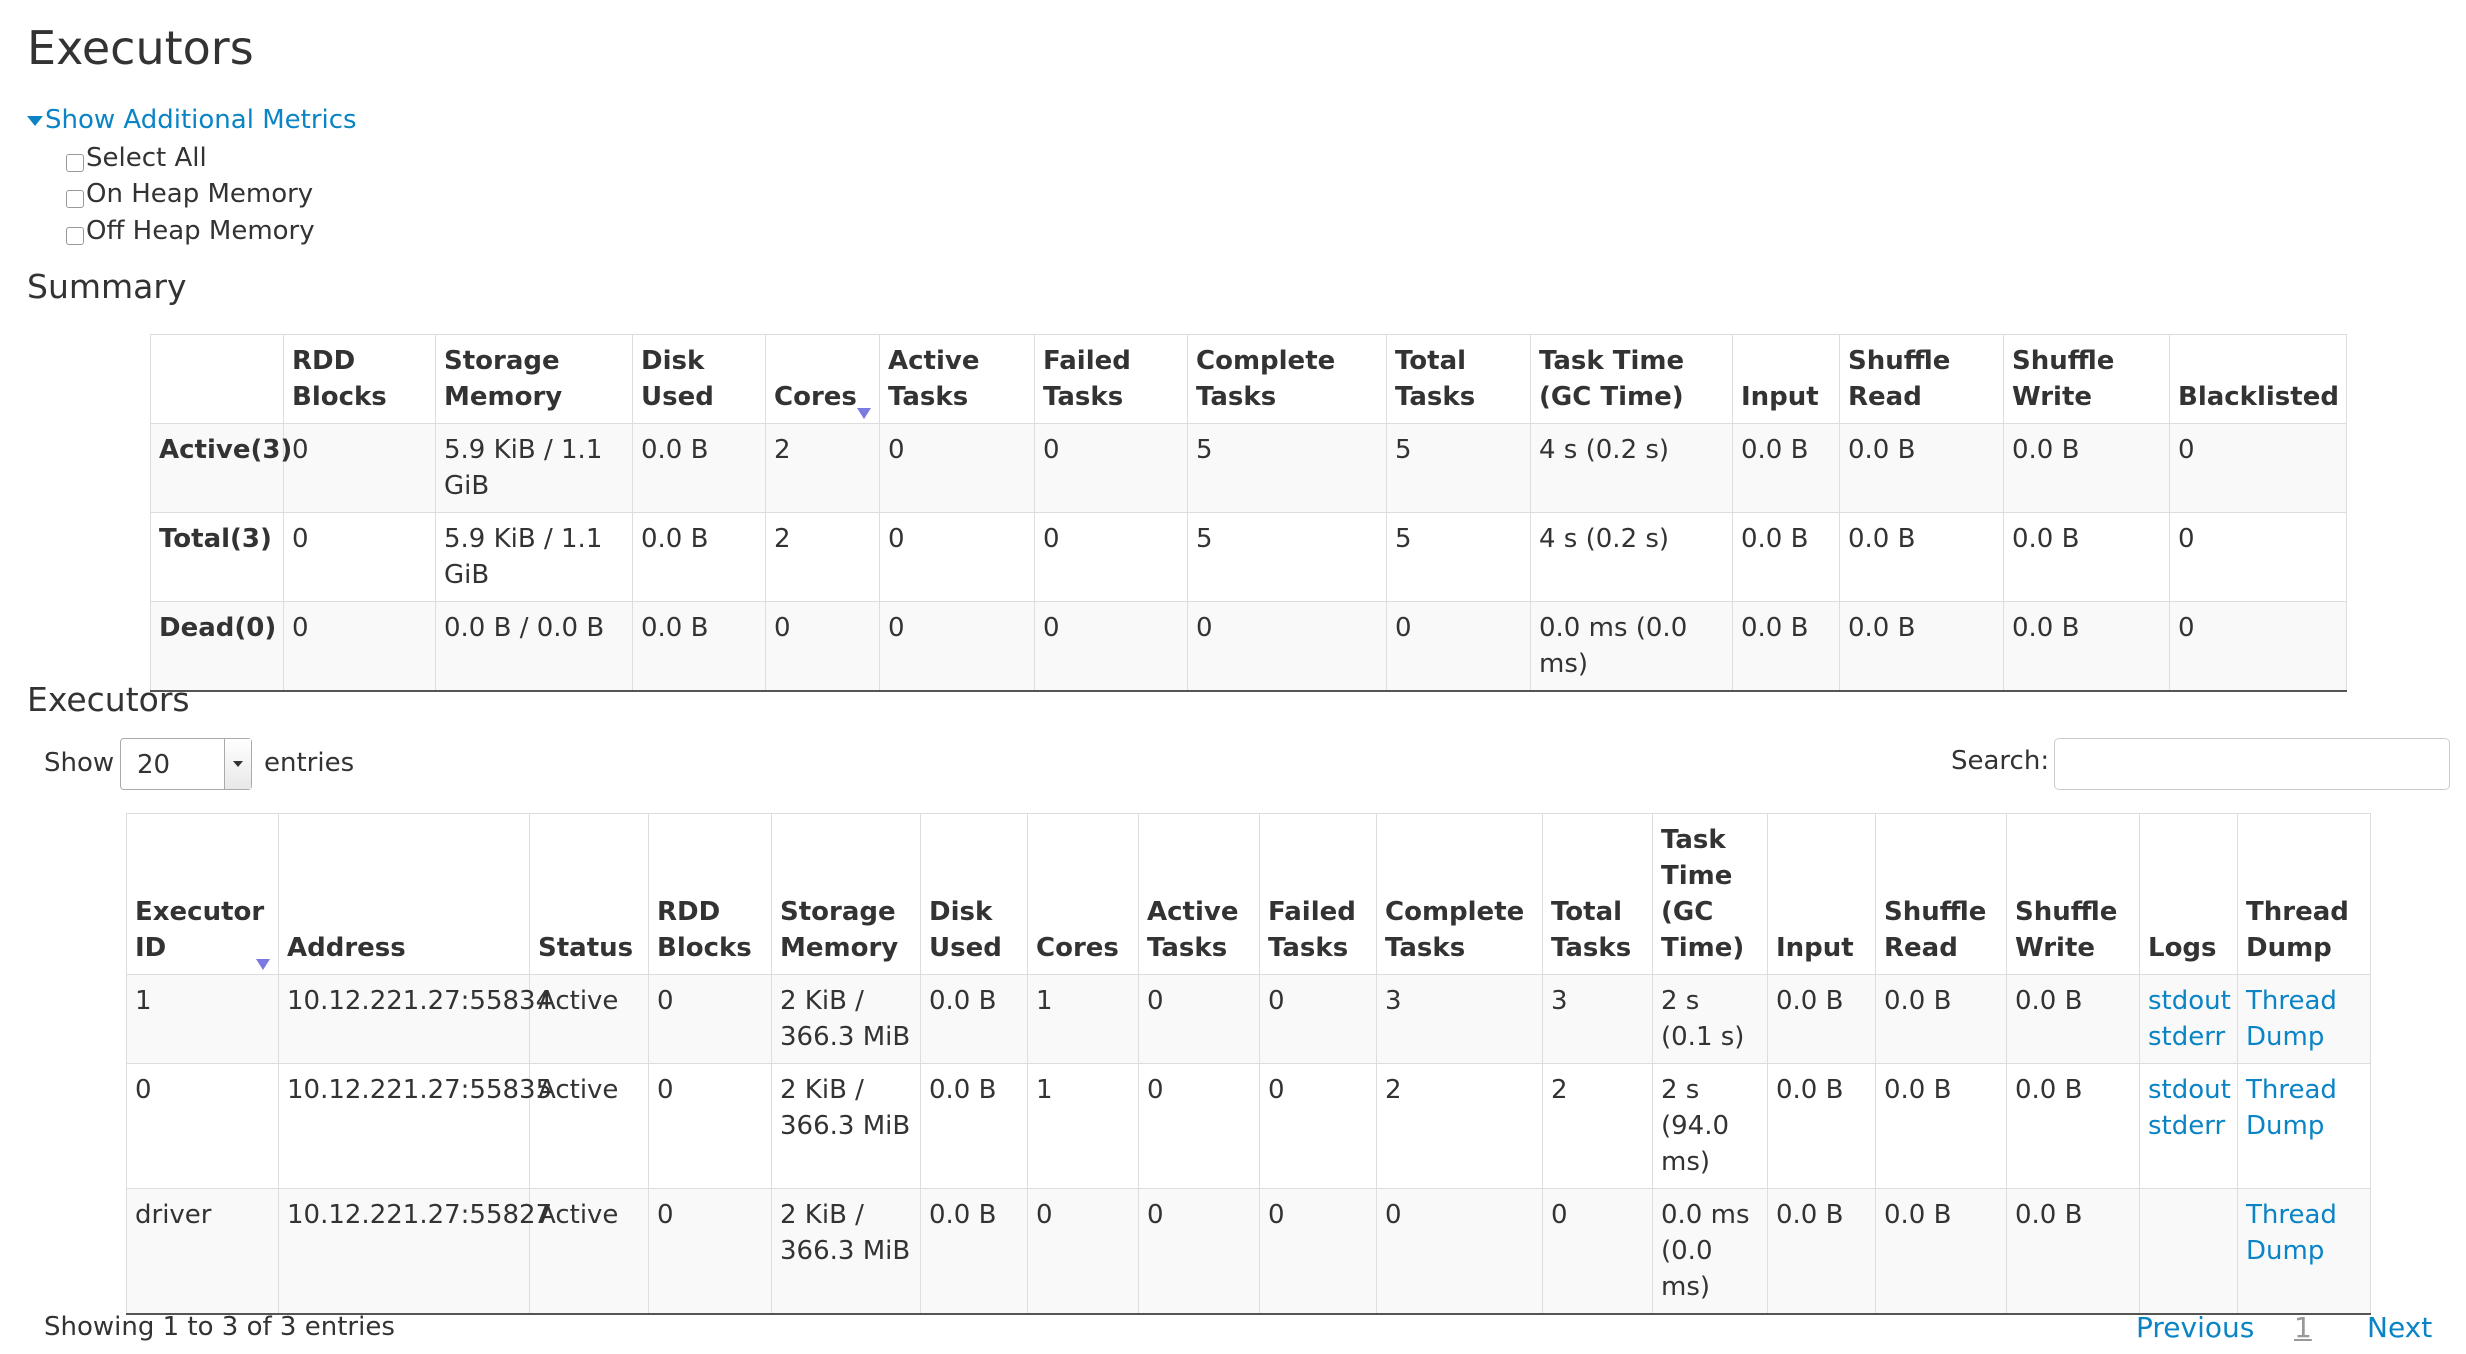 This screenshot has height=1354, width=2466. Describe the element at coordinates (415, 1019) in the screenshot. I see `table-cell: 10.12.221.27:55834` at that location.